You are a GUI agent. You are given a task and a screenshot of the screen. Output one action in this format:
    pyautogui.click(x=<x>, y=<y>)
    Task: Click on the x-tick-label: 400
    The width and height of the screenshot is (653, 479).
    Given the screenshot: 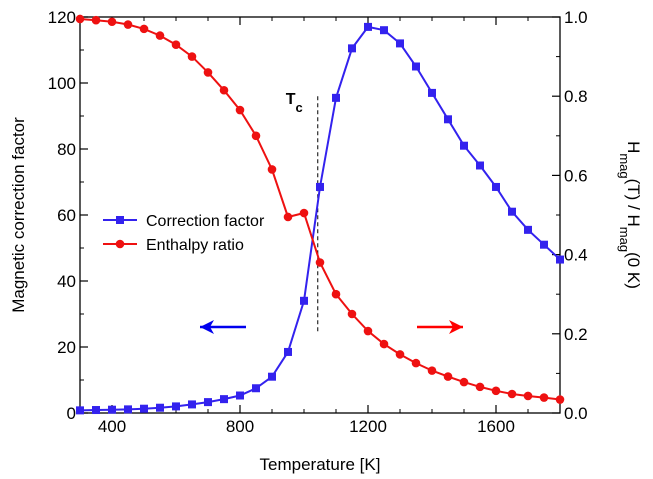 What is the action you would take?
    pyautogui.click(x=112, y=426)
    